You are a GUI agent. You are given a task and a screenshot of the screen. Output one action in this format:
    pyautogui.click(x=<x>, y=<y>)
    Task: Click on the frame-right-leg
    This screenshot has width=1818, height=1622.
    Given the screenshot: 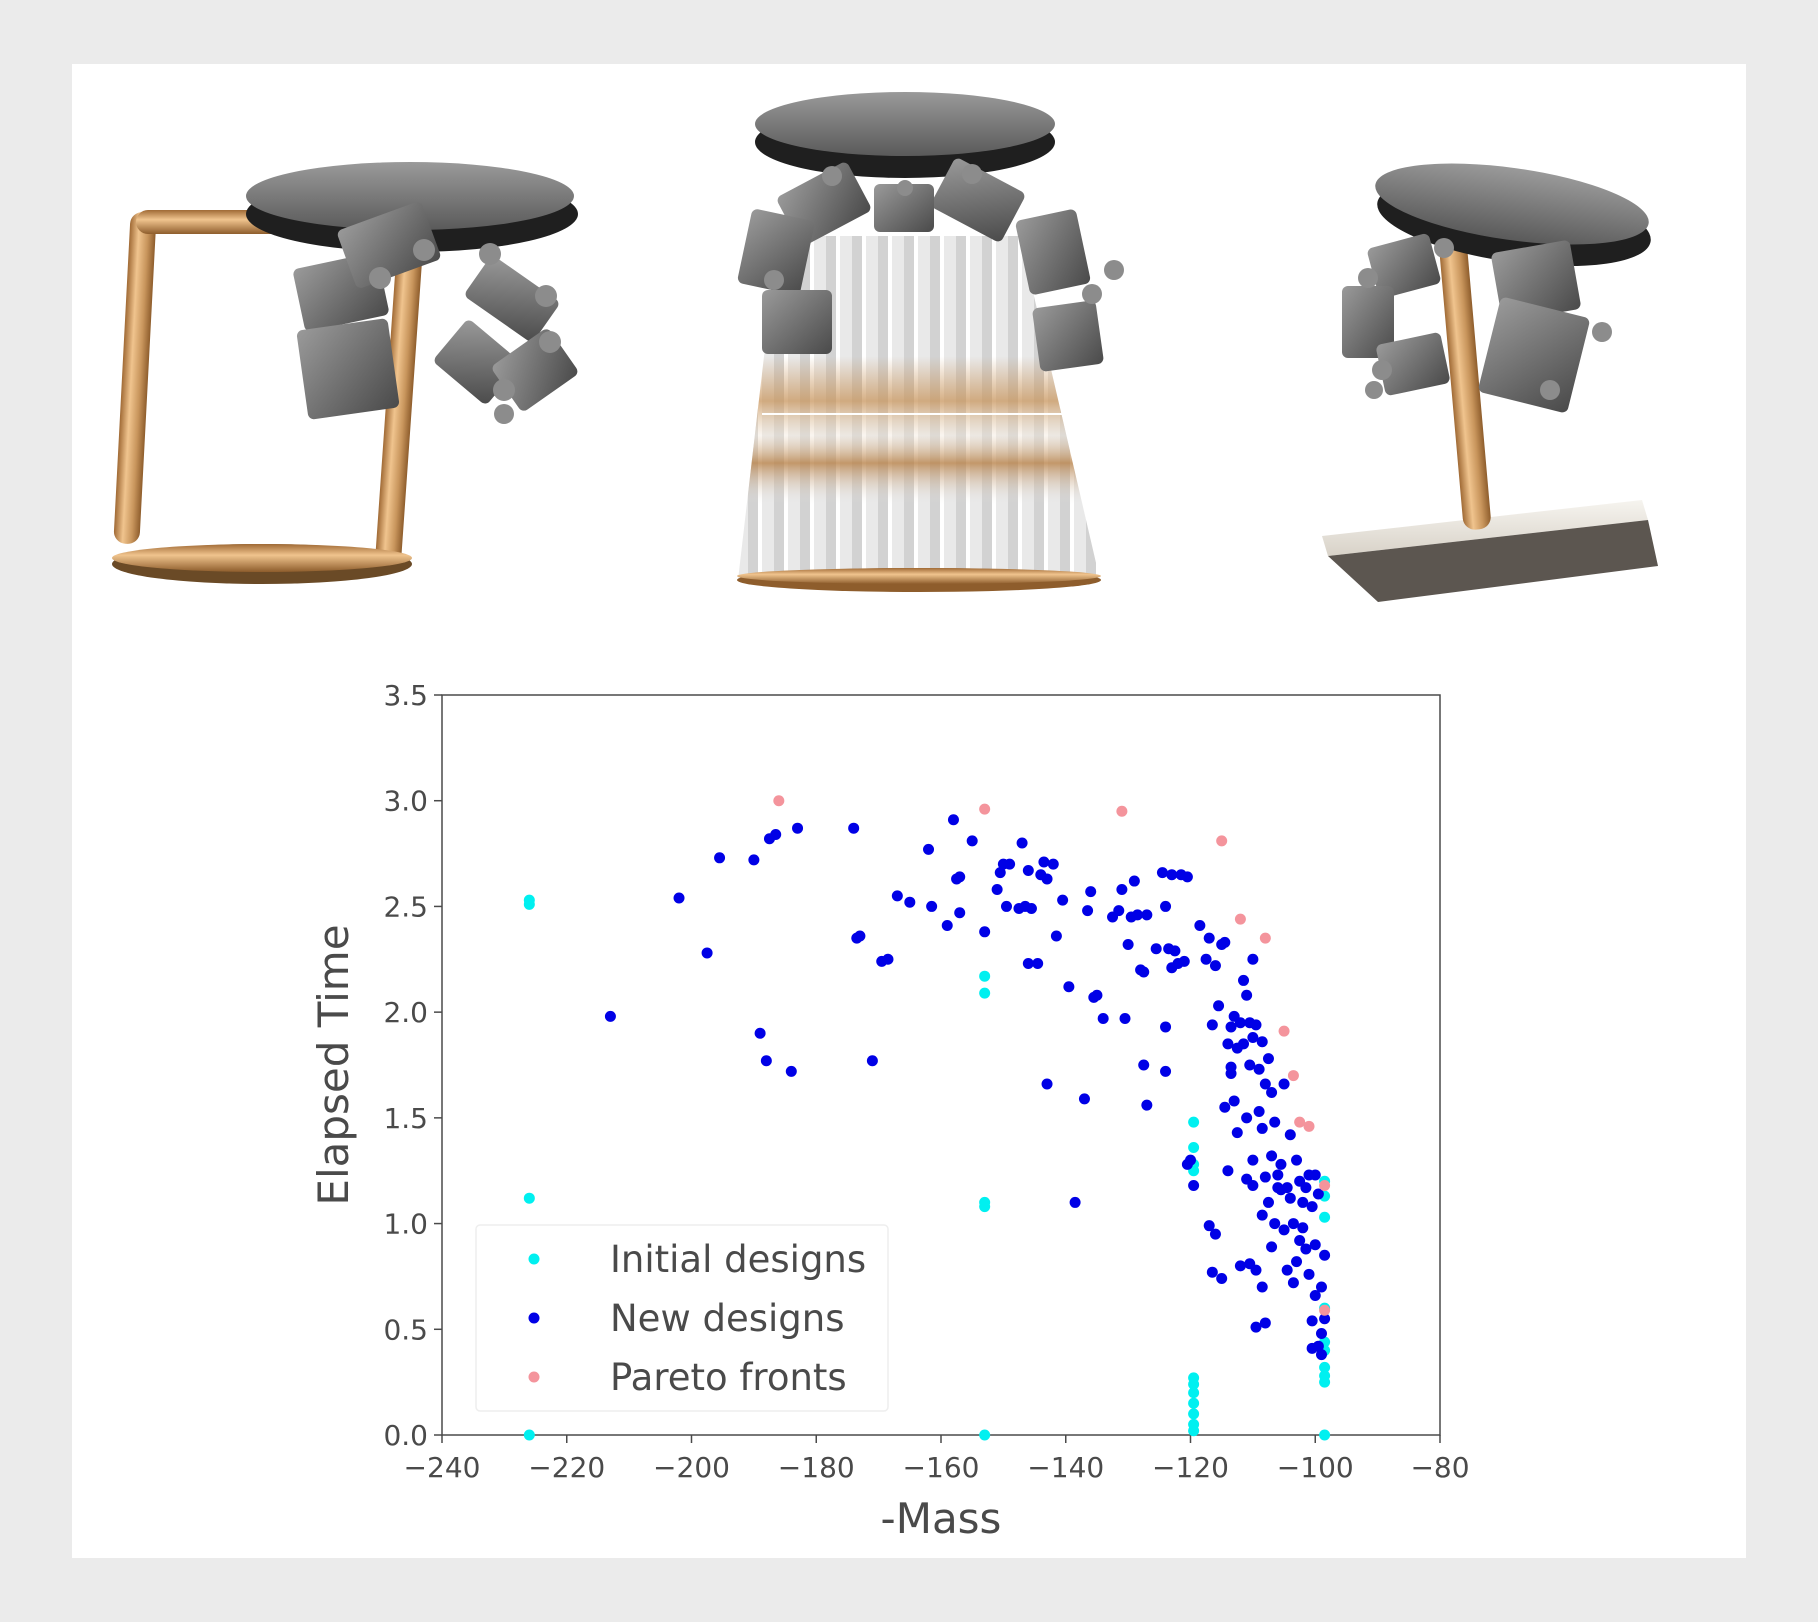 What is the action you would take?
    pyautogui.click(x=399, y=404)
    